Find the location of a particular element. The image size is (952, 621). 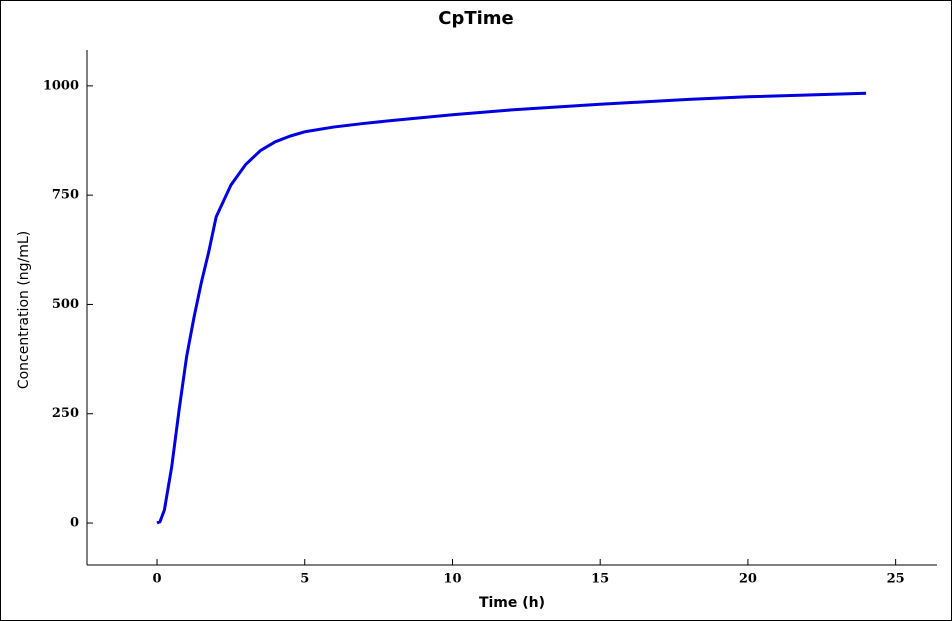

y-tick-label: 0 is located at coordinates (74, 523).